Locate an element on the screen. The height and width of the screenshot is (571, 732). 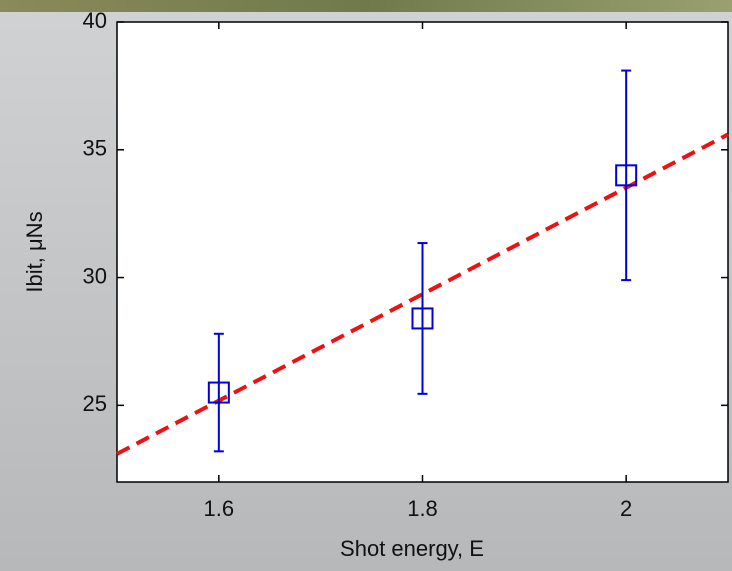
y-axis-label: Ibit, μNs is located at coordinates (34, 251).